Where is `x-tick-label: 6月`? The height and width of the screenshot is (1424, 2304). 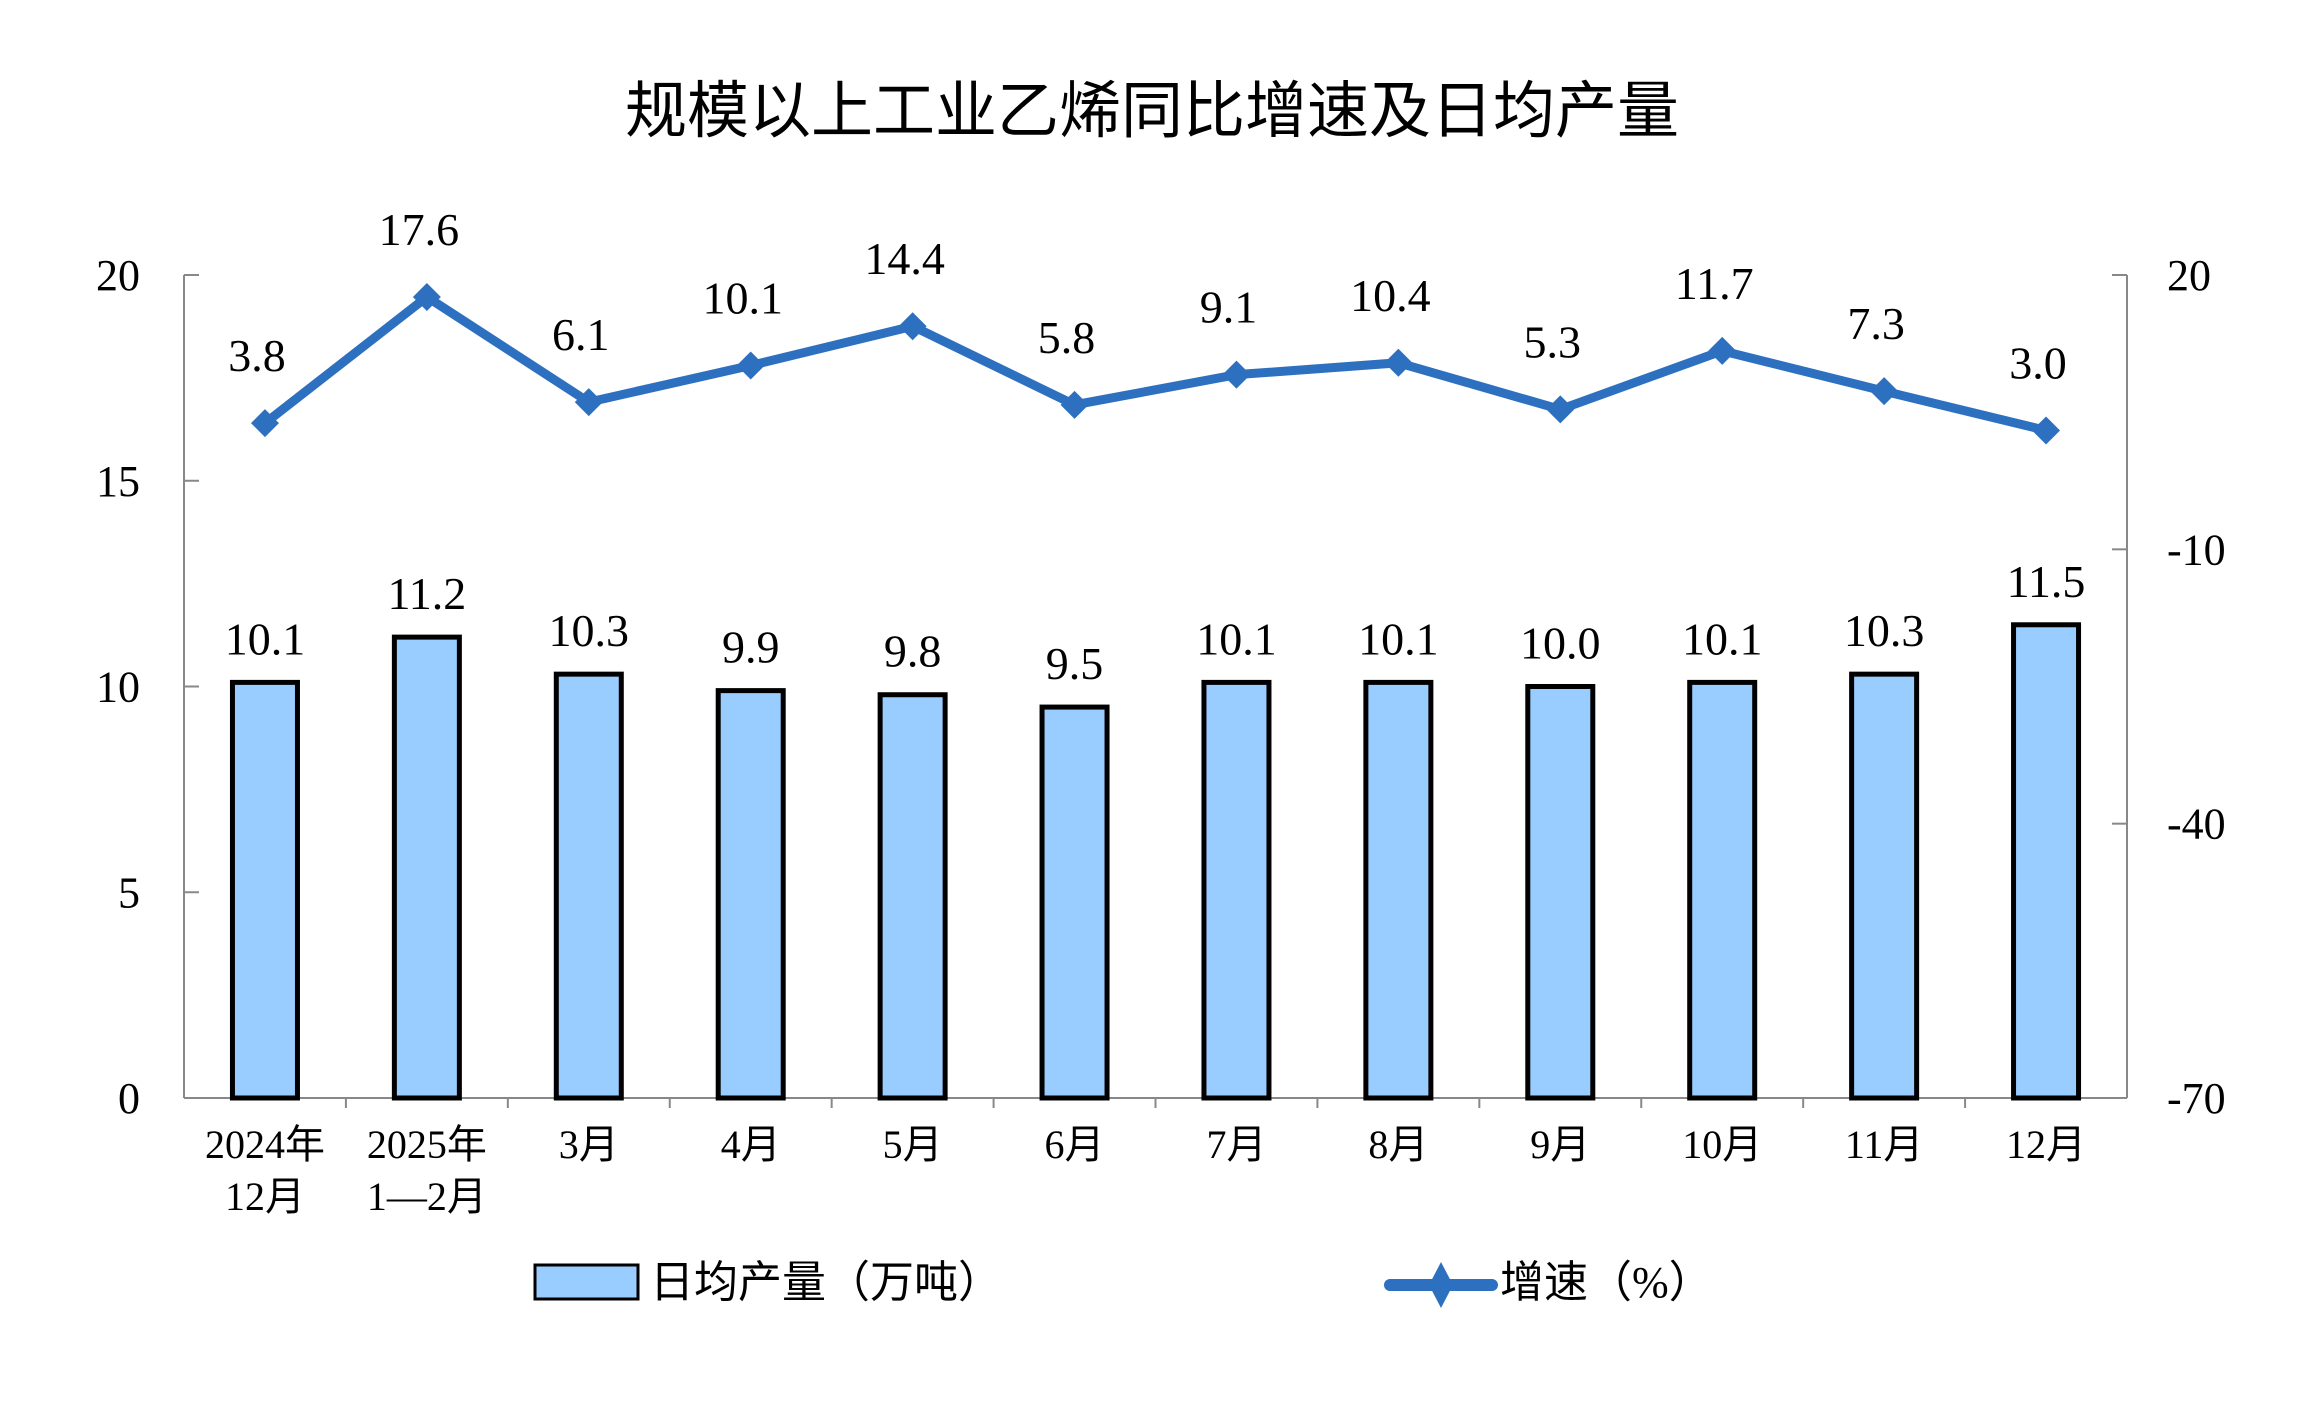
x-tick-label: 6月 is located at coordinates (1075, 1144).